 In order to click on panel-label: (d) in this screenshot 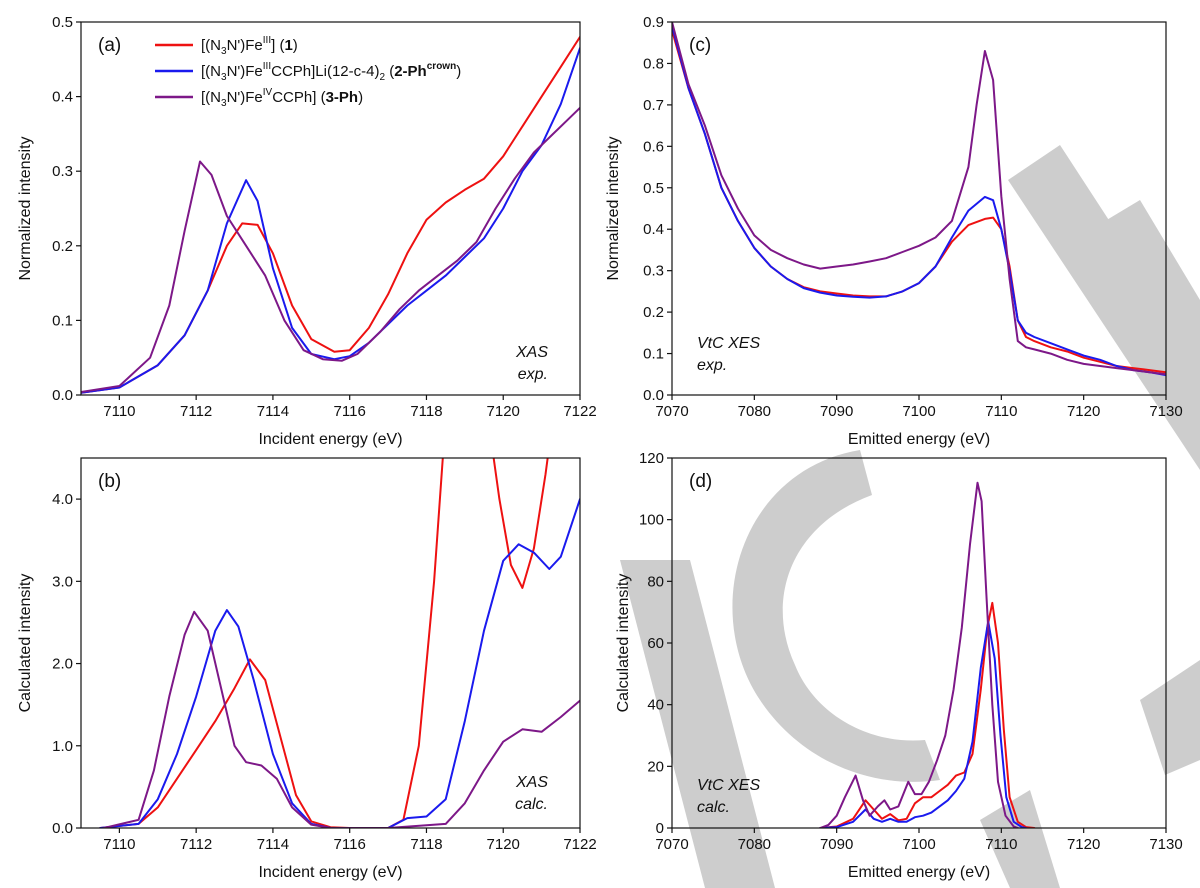, I will do `click(700, 481)`.